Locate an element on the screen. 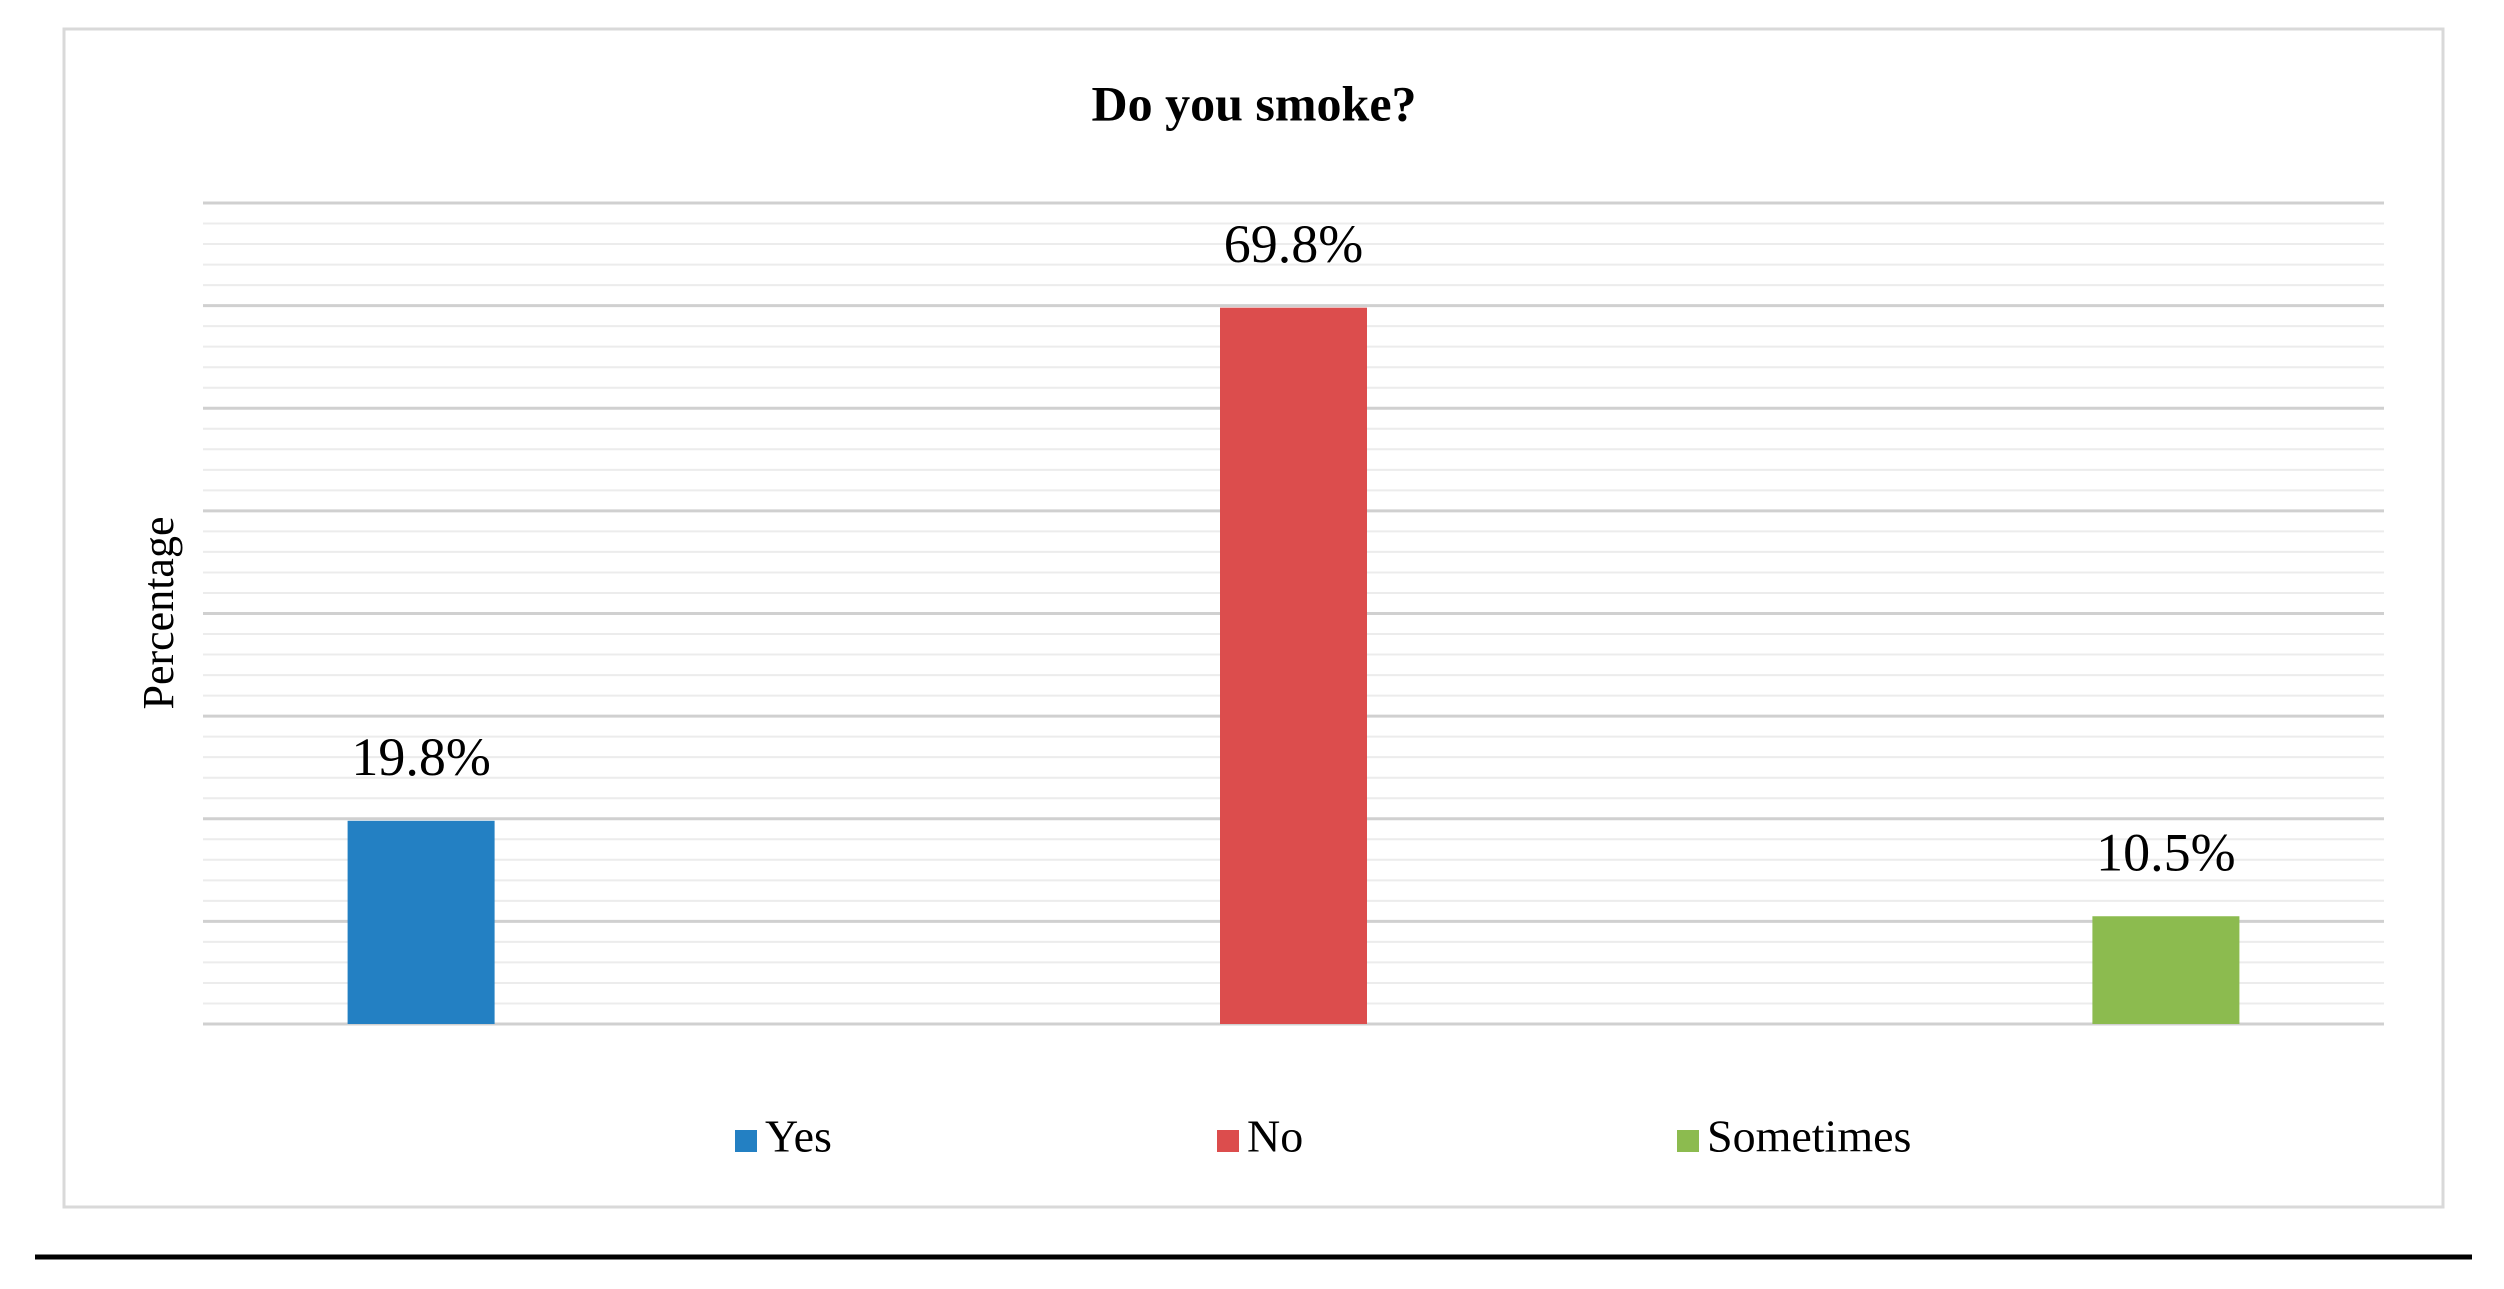 The height and width of the screenshot is (1289, 2504). chart-title: Do you smoke? is located at coordinates (1253, 103).